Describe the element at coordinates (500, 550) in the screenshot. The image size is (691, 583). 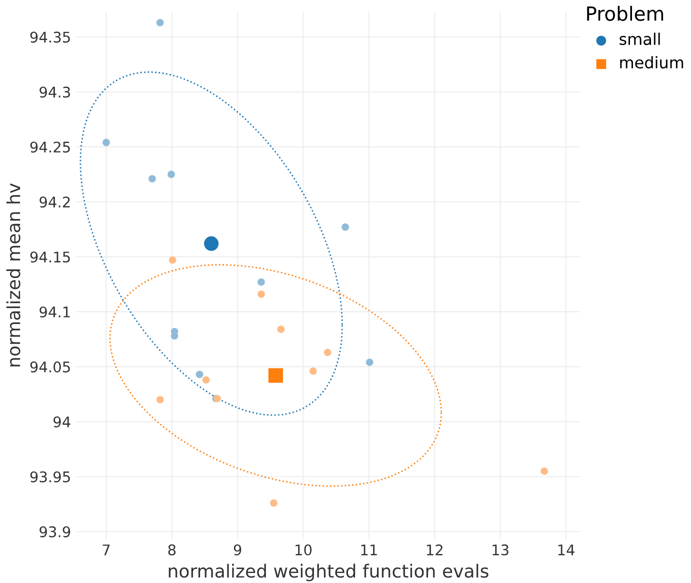
I see `x-tick-label: 13` at that location.